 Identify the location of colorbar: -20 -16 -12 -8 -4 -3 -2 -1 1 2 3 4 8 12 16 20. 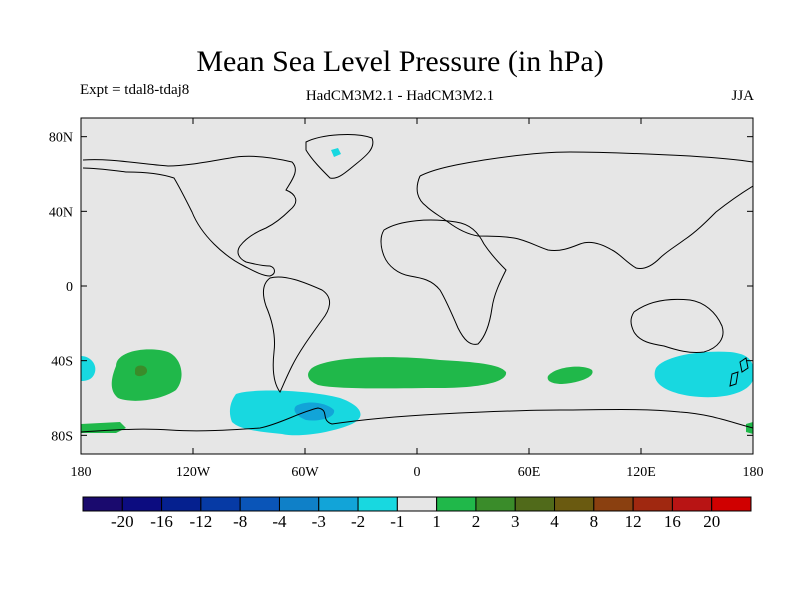
(417, 513).